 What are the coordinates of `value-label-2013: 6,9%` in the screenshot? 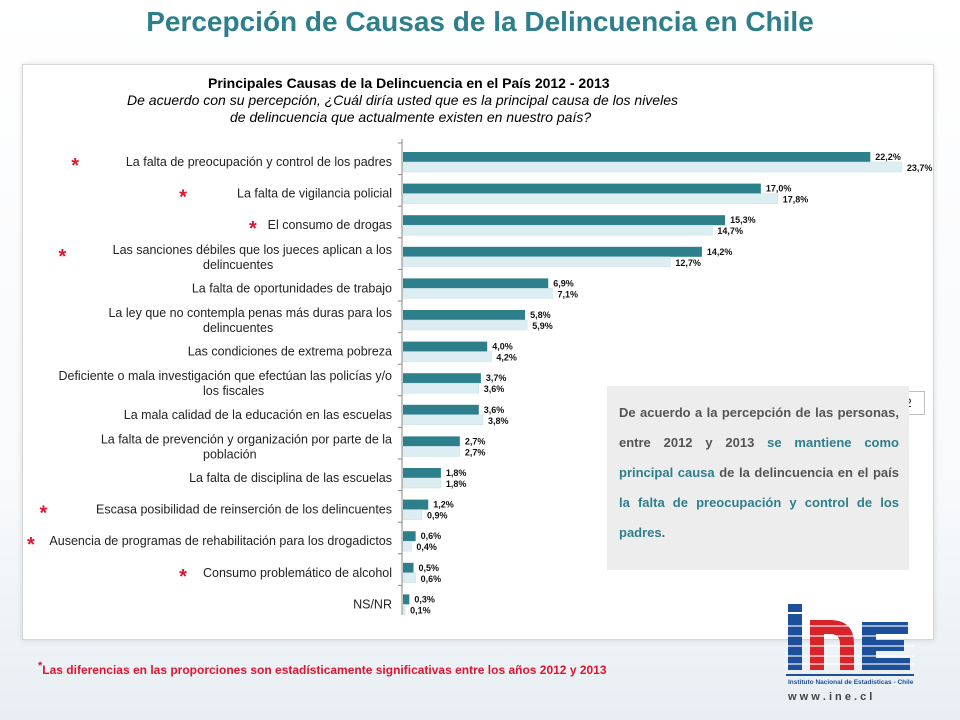 It's located at (563, 283).